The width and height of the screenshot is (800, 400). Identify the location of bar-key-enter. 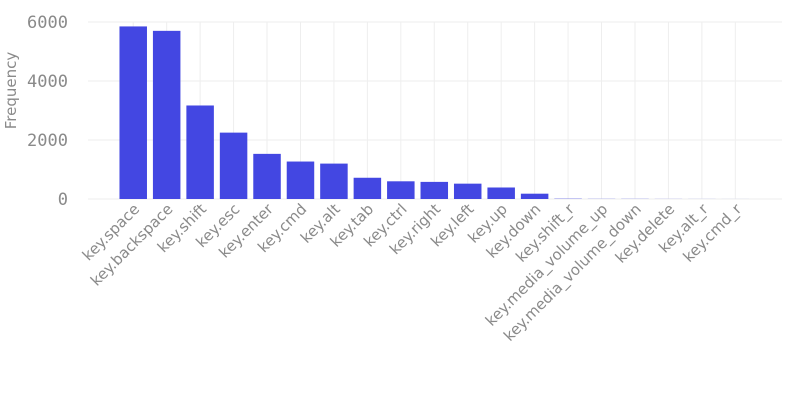
(267, 176).